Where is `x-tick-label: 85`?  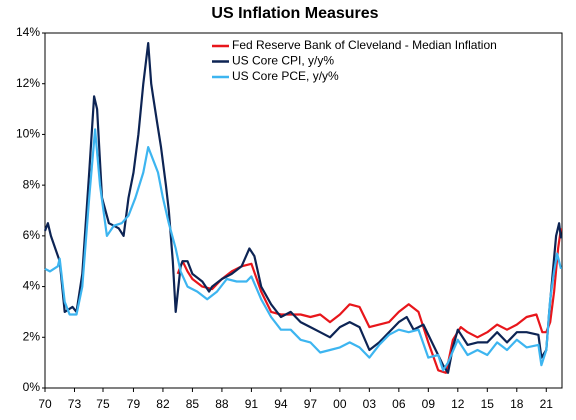
x-tick-label: 85 is located at coordinates (193, 404).